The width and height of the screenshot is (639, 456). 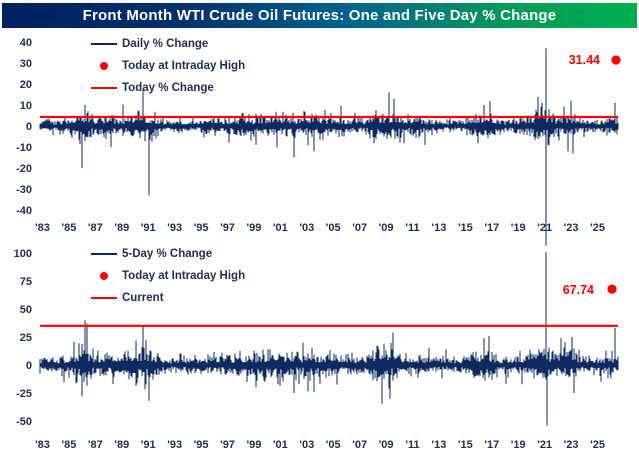 I want to click on tick-label: 75, so click(x=26, y=282).